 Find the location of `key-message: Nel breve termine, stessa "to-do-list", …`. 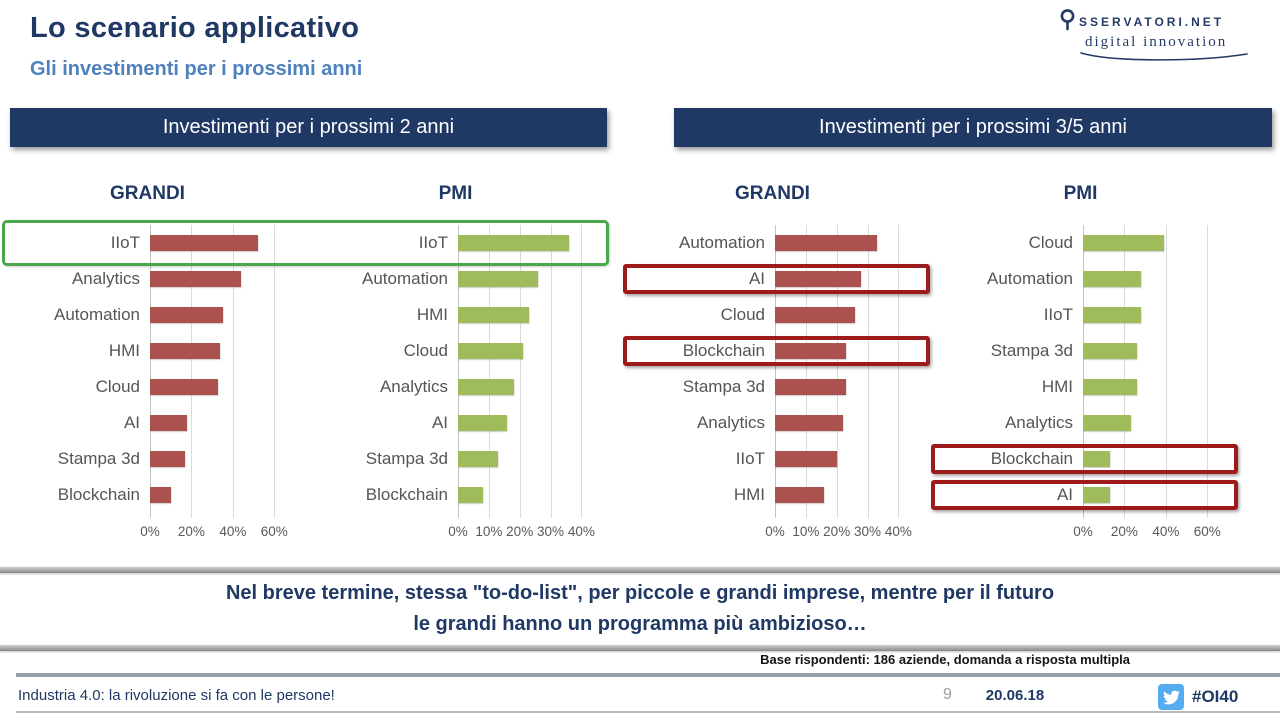

key-message: Nel breve termine, stessa "to-do-list", … is located at coordinates (640, 609).